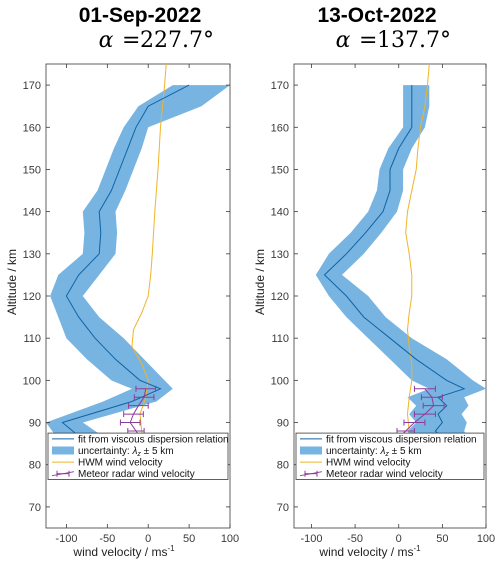 Image resolution: width=500 pixels, height=562 pixels. I want to click on chart-title: 01-Sep-2022, so click(140, 15).